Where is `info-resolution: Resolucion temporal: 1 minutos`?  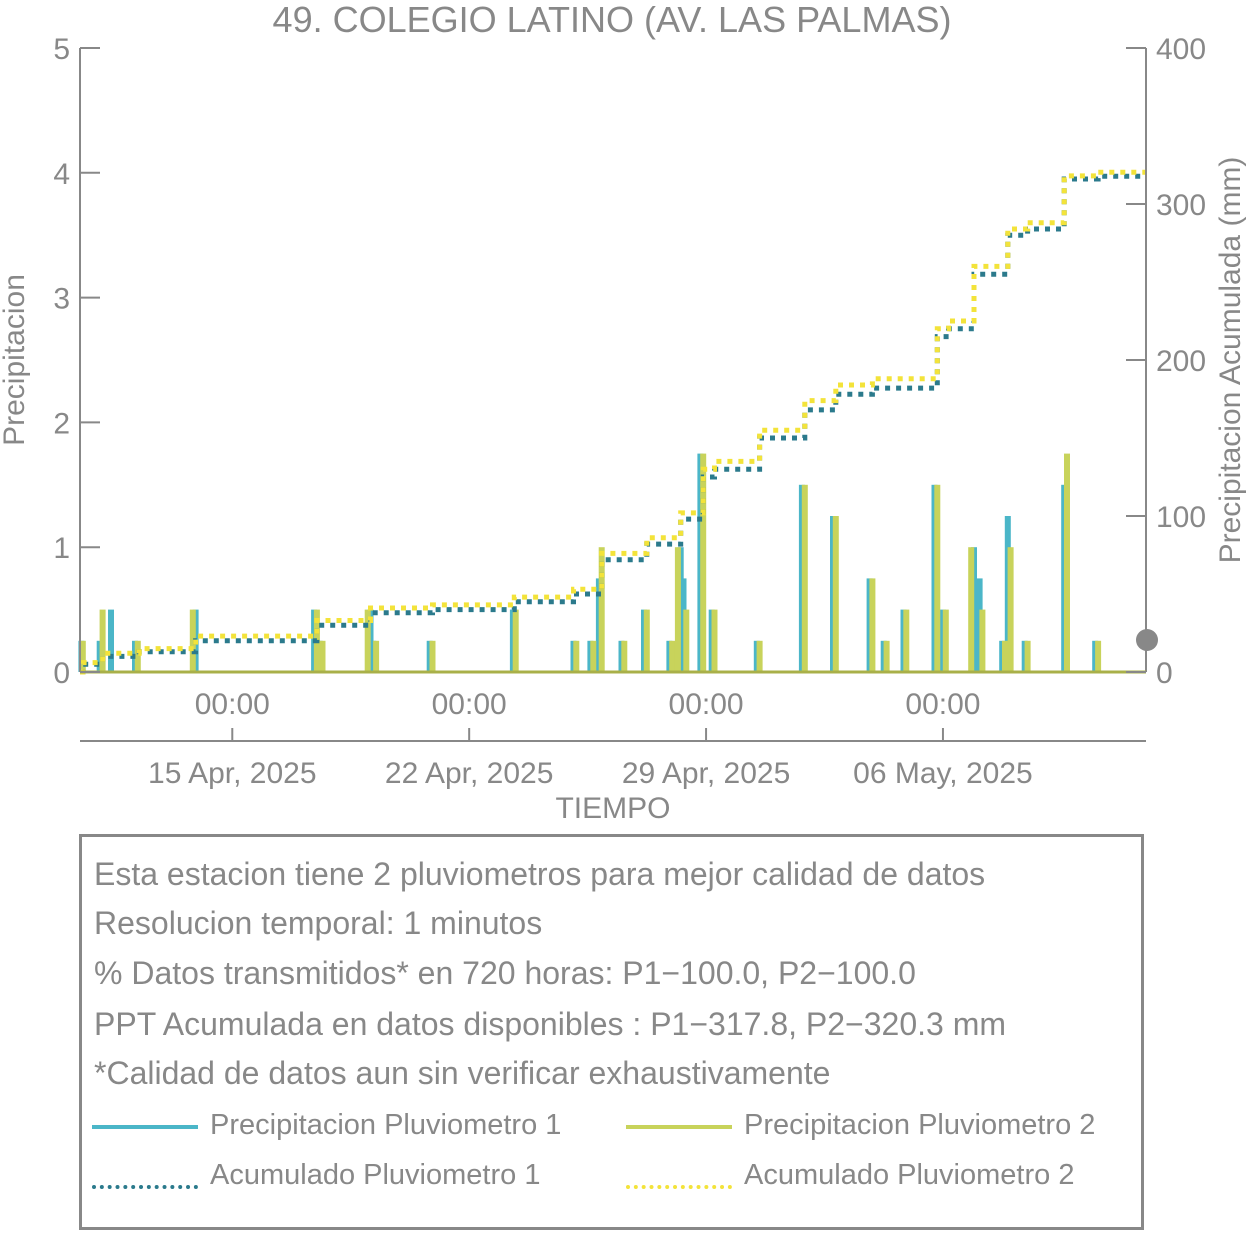 info-resolution: Resolucion temporal: 1 minutos is located at coordinates (318, 923).